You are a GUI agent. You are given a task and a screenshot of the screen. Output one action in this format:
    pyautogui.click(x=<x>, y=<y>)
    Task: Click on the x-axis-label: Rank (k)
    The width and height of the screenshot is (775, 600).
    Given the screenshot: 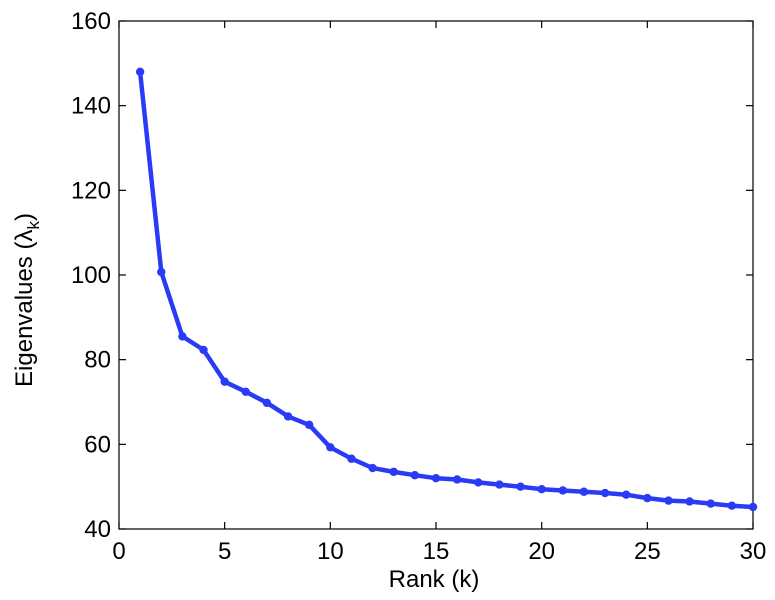 What is the action you would take?
    pyautogui.click(x=434, y=579)
    